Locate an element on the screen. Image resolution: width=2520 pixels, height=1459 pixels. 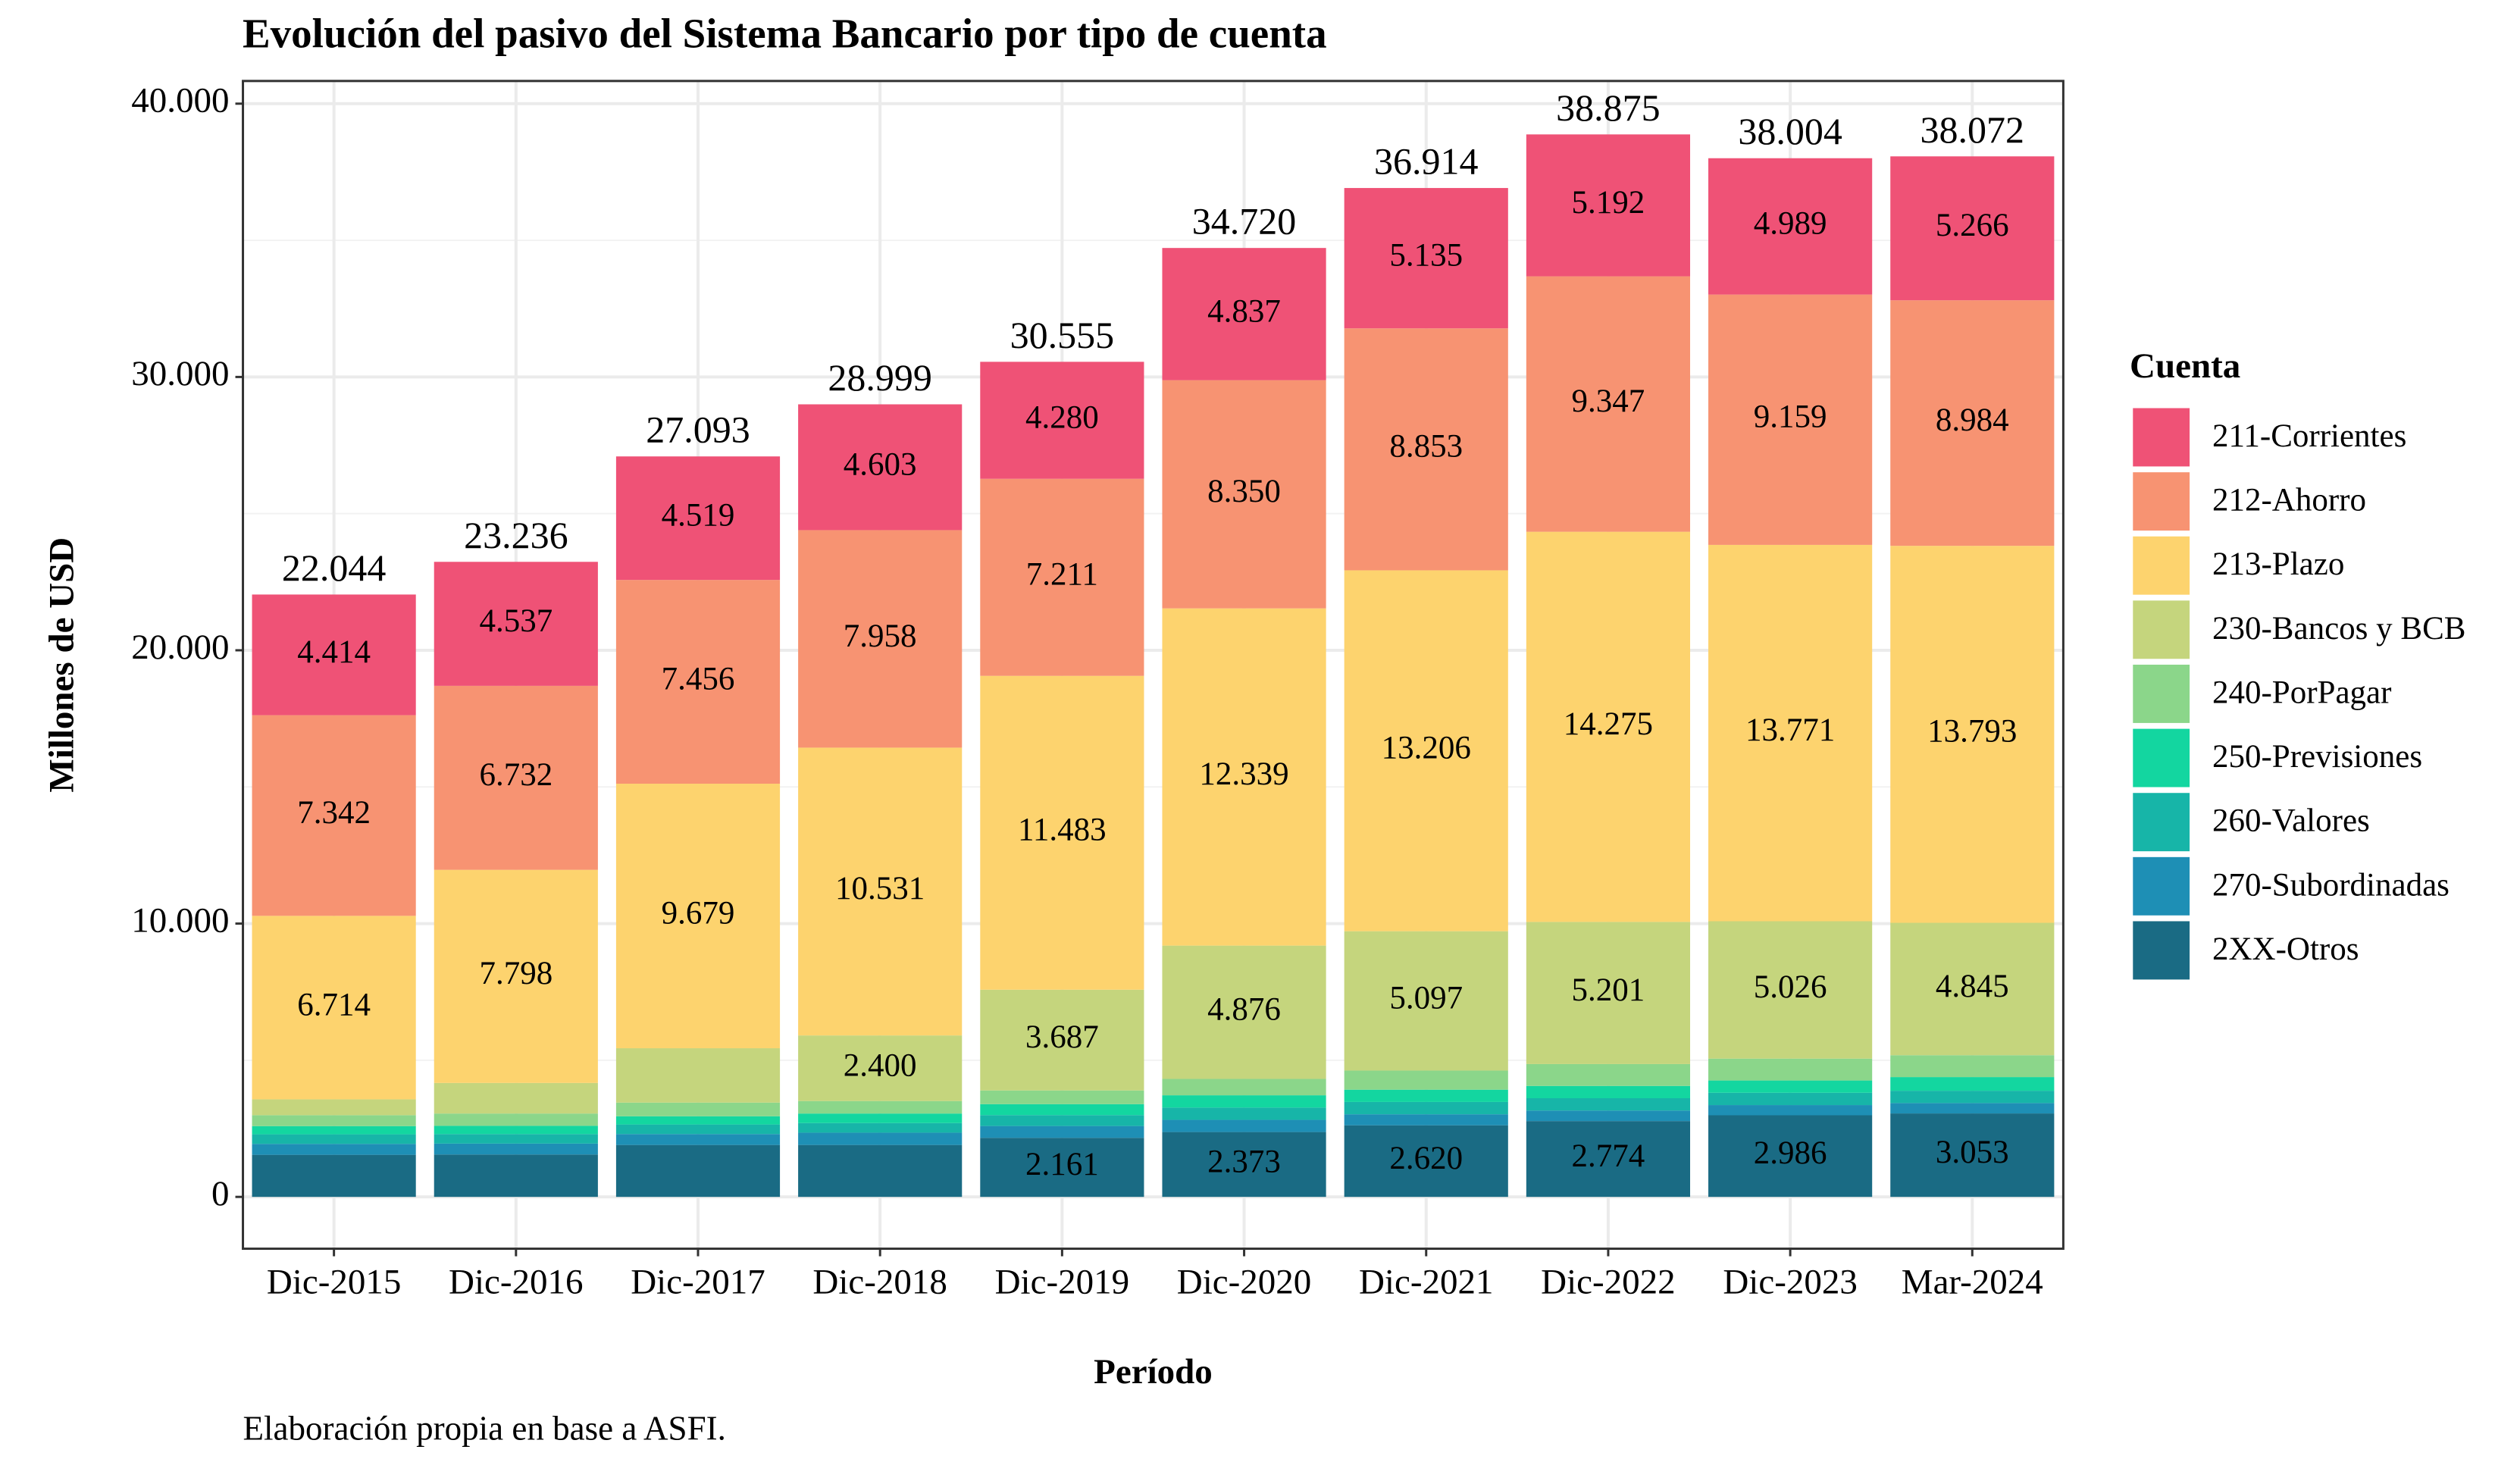
value-label: 4.280 is located at coordinates (1062, 417).